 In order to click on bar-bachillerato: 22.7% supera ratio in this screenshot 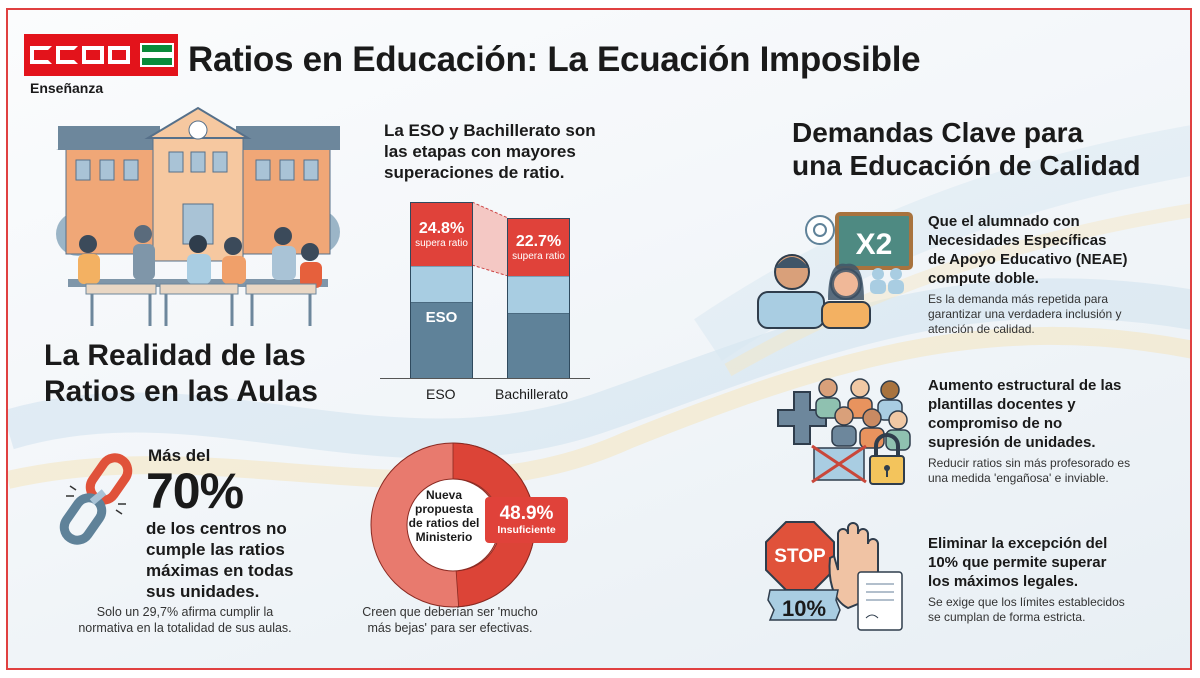, I will do `click(538, 298)`.